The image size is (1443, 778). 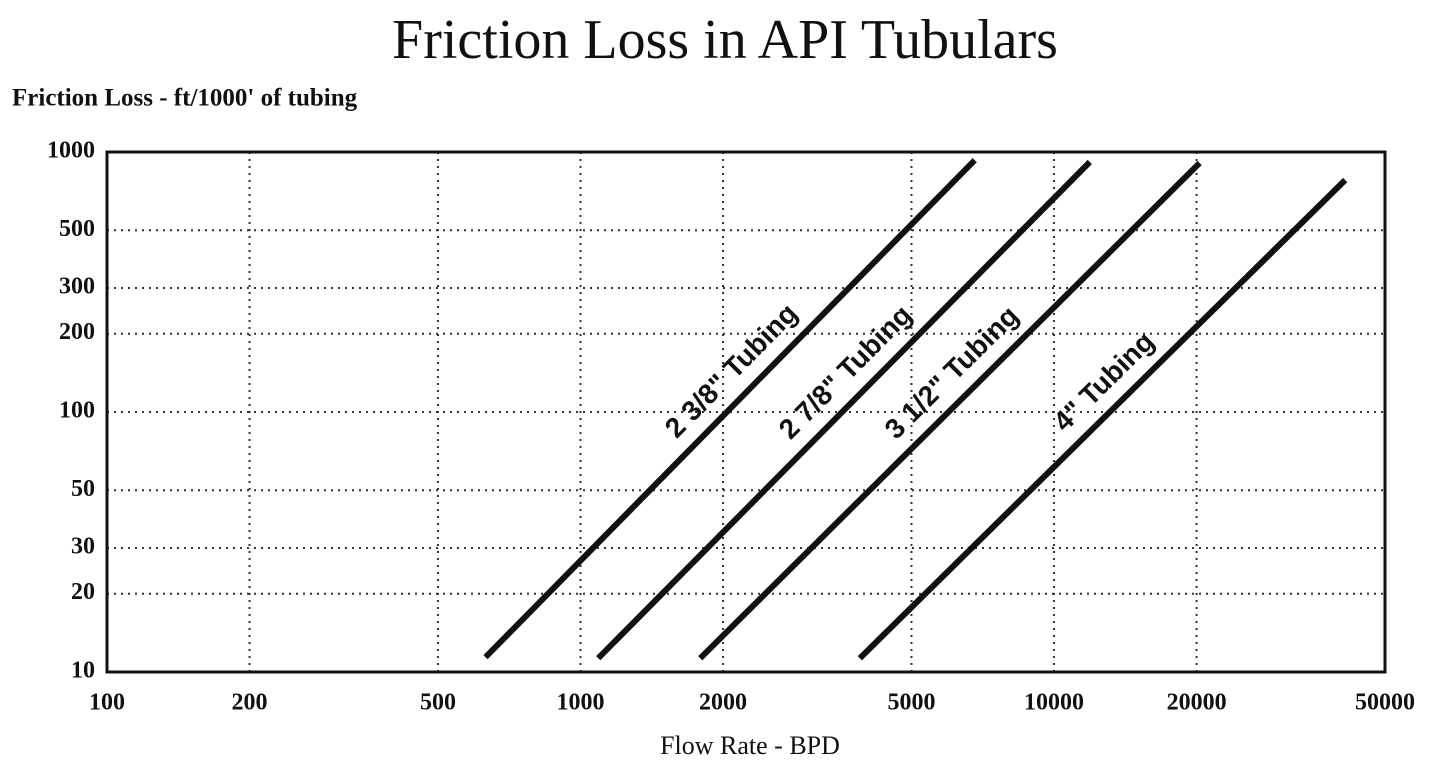 What do you see at coordinates (1385, 703) in the screenshot?
I see `x-tick-label: 50000` at bounding box center [1385, 703].